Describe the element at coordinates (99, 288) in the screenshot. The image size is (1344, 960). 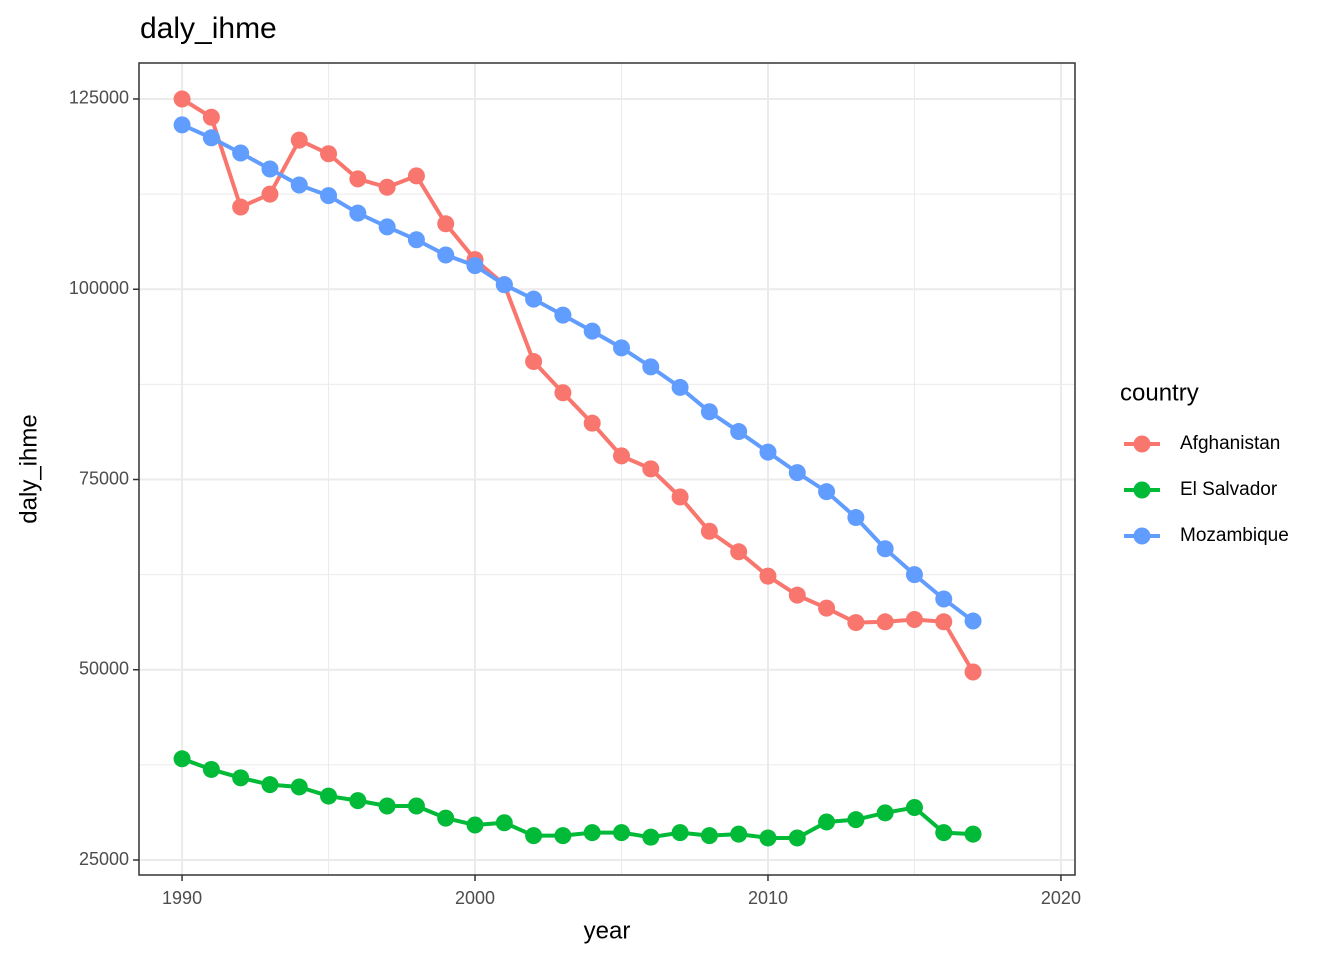
I see `y-tick-label: 100000` at that location.